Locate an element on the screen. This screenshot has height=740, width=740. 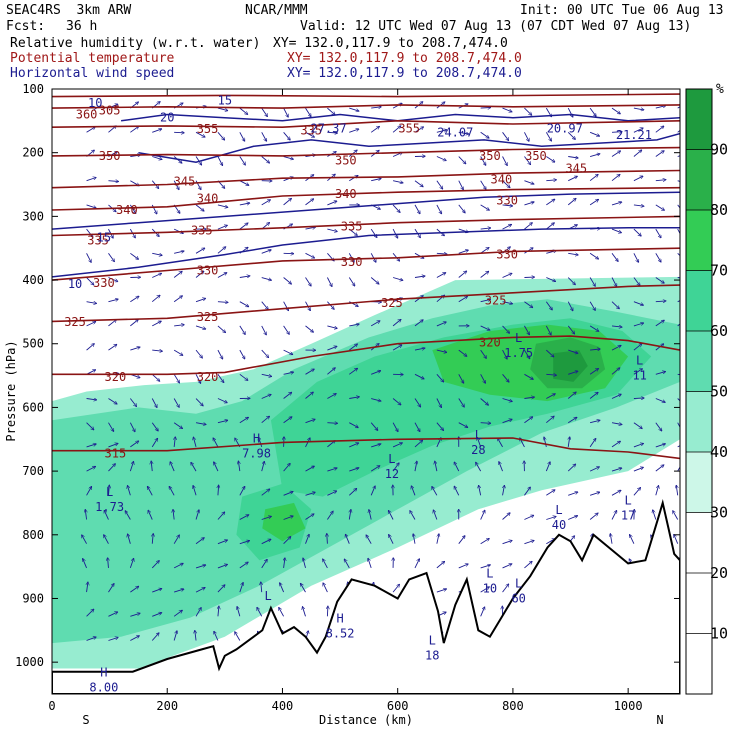
extremum-value: 11 is located at coordinates (639, 375).